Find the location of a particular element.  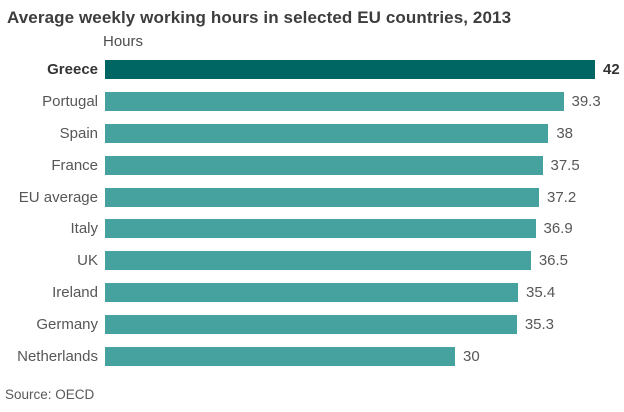

category-label: Italy is located at coordinates (84, 229).